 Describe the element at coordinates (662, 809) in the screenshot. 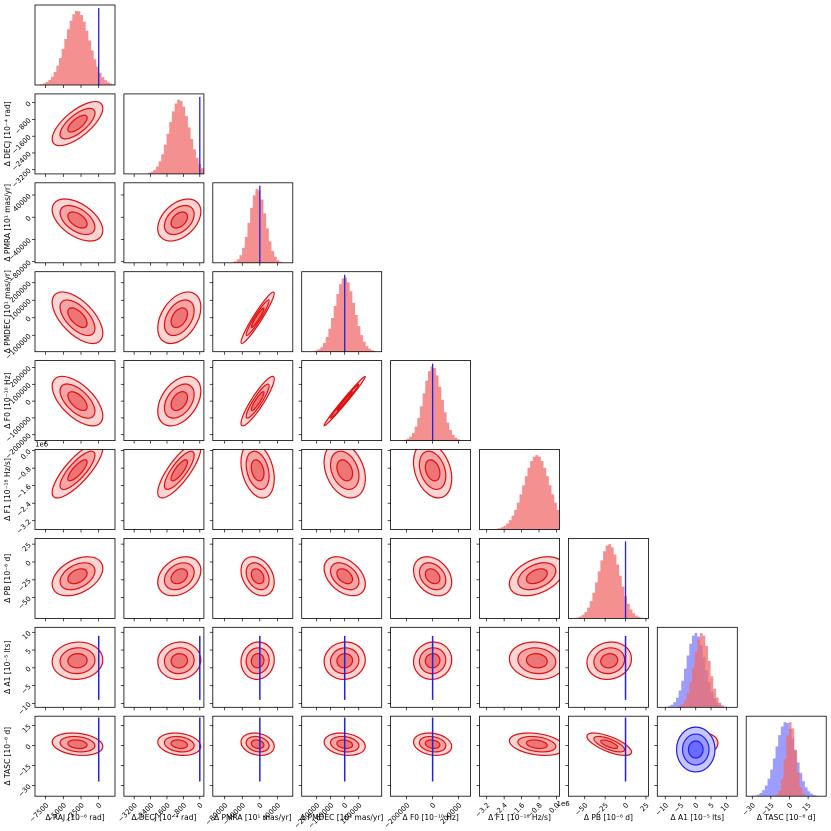

I see `x-tick-label: −10` at that location.